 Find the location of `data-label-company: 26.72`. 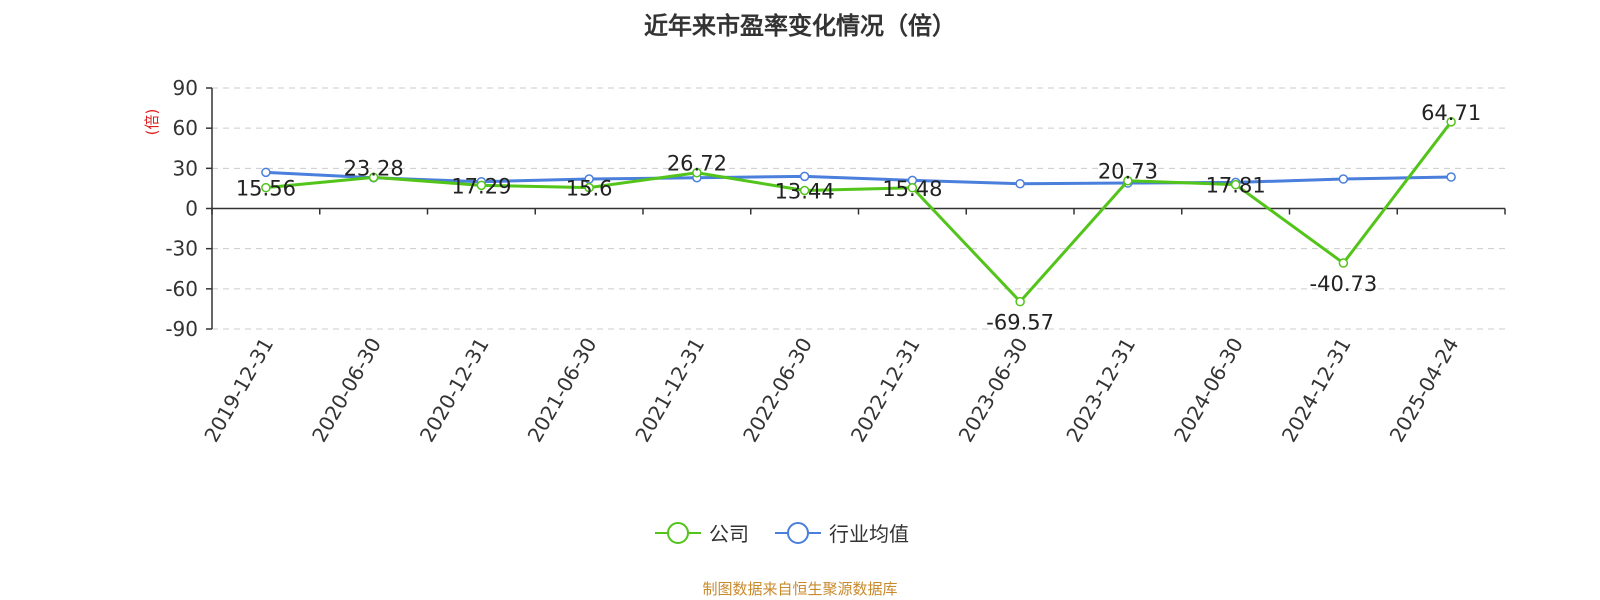

data-label-company: 26.72 is located at coordinates (697, 164).